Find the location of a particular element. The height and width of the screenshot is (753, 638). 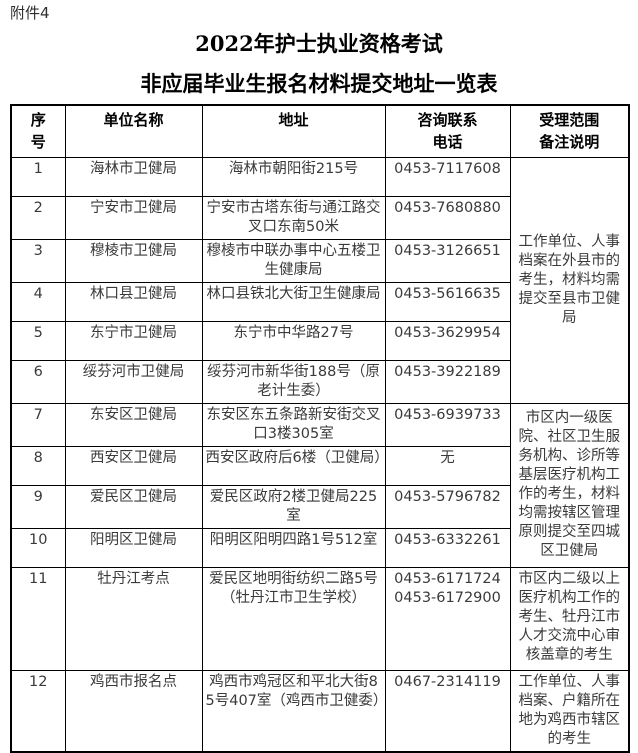

phone-cell: 0453-7117608 is located at coordinates (447, 176).